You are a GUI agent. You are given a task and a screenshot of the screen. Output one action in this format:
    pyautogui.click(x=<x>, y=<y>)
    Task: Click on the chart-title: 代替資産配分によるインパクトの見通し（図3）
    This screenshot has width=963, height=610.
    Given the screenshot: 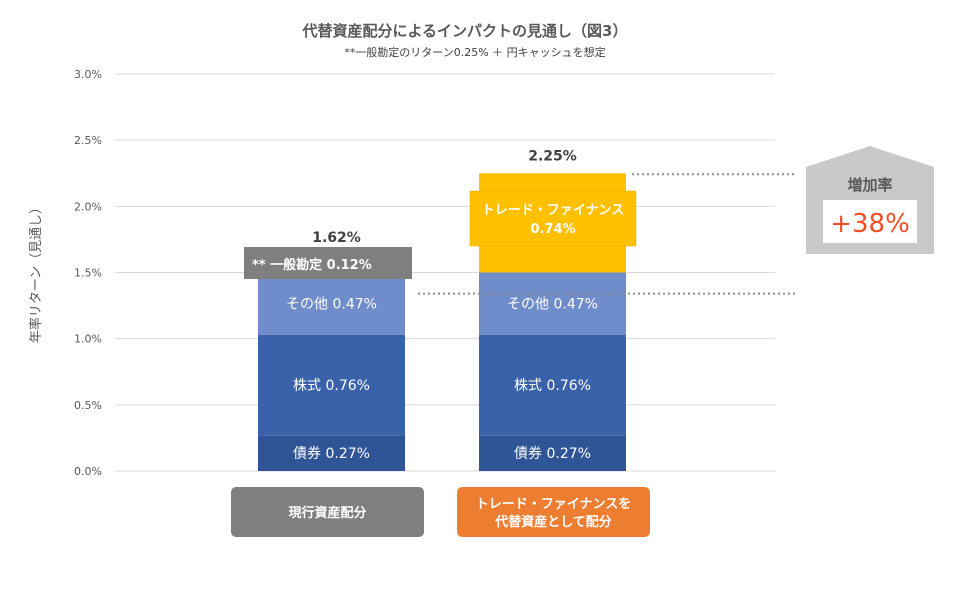 What is the action you would take?
    pyautogui.click(x=465, y=31)
    